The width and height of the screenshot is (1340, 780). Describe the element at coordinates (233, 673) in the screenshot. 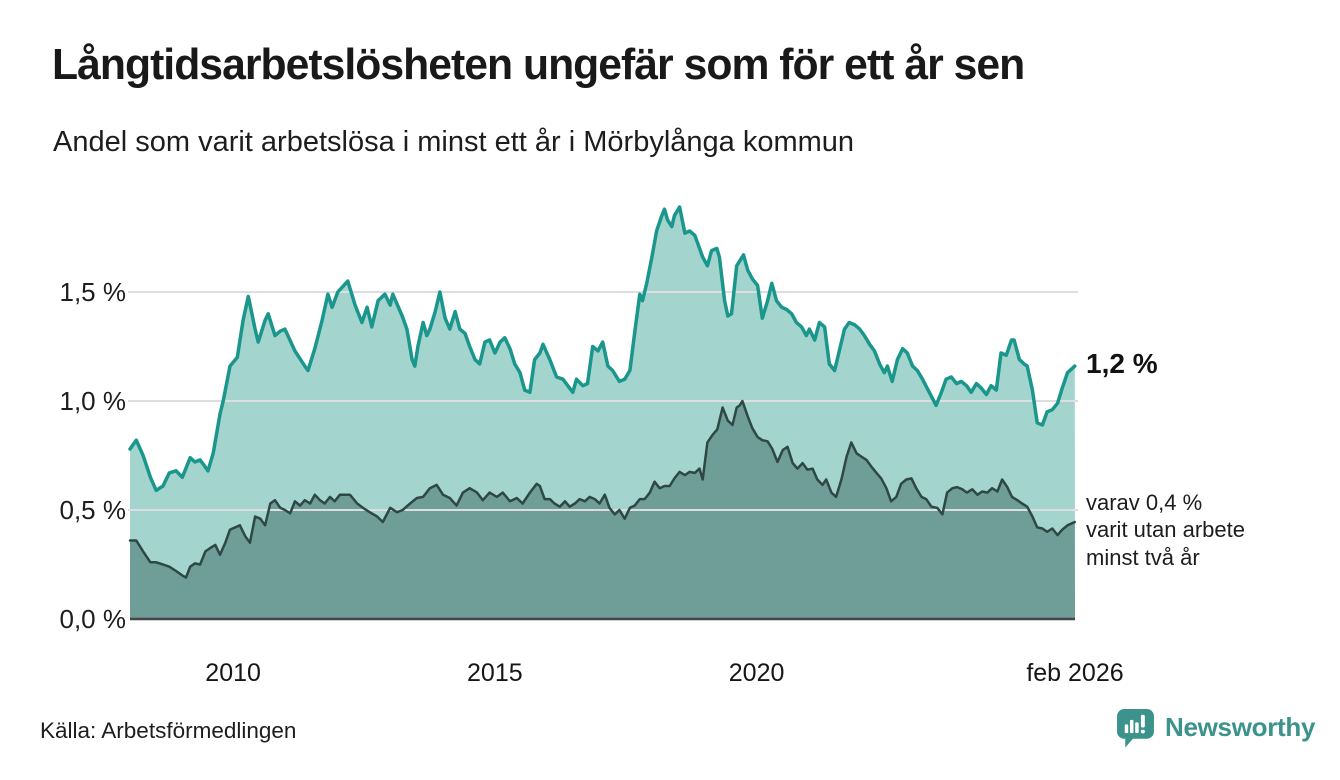

I see `x-tick-label: 2010` at that location.